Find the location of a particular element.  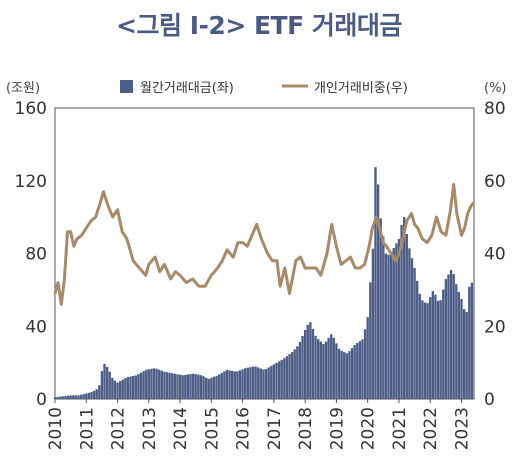

left-tick-label-2: 80 is located at coordinates (36, 255).